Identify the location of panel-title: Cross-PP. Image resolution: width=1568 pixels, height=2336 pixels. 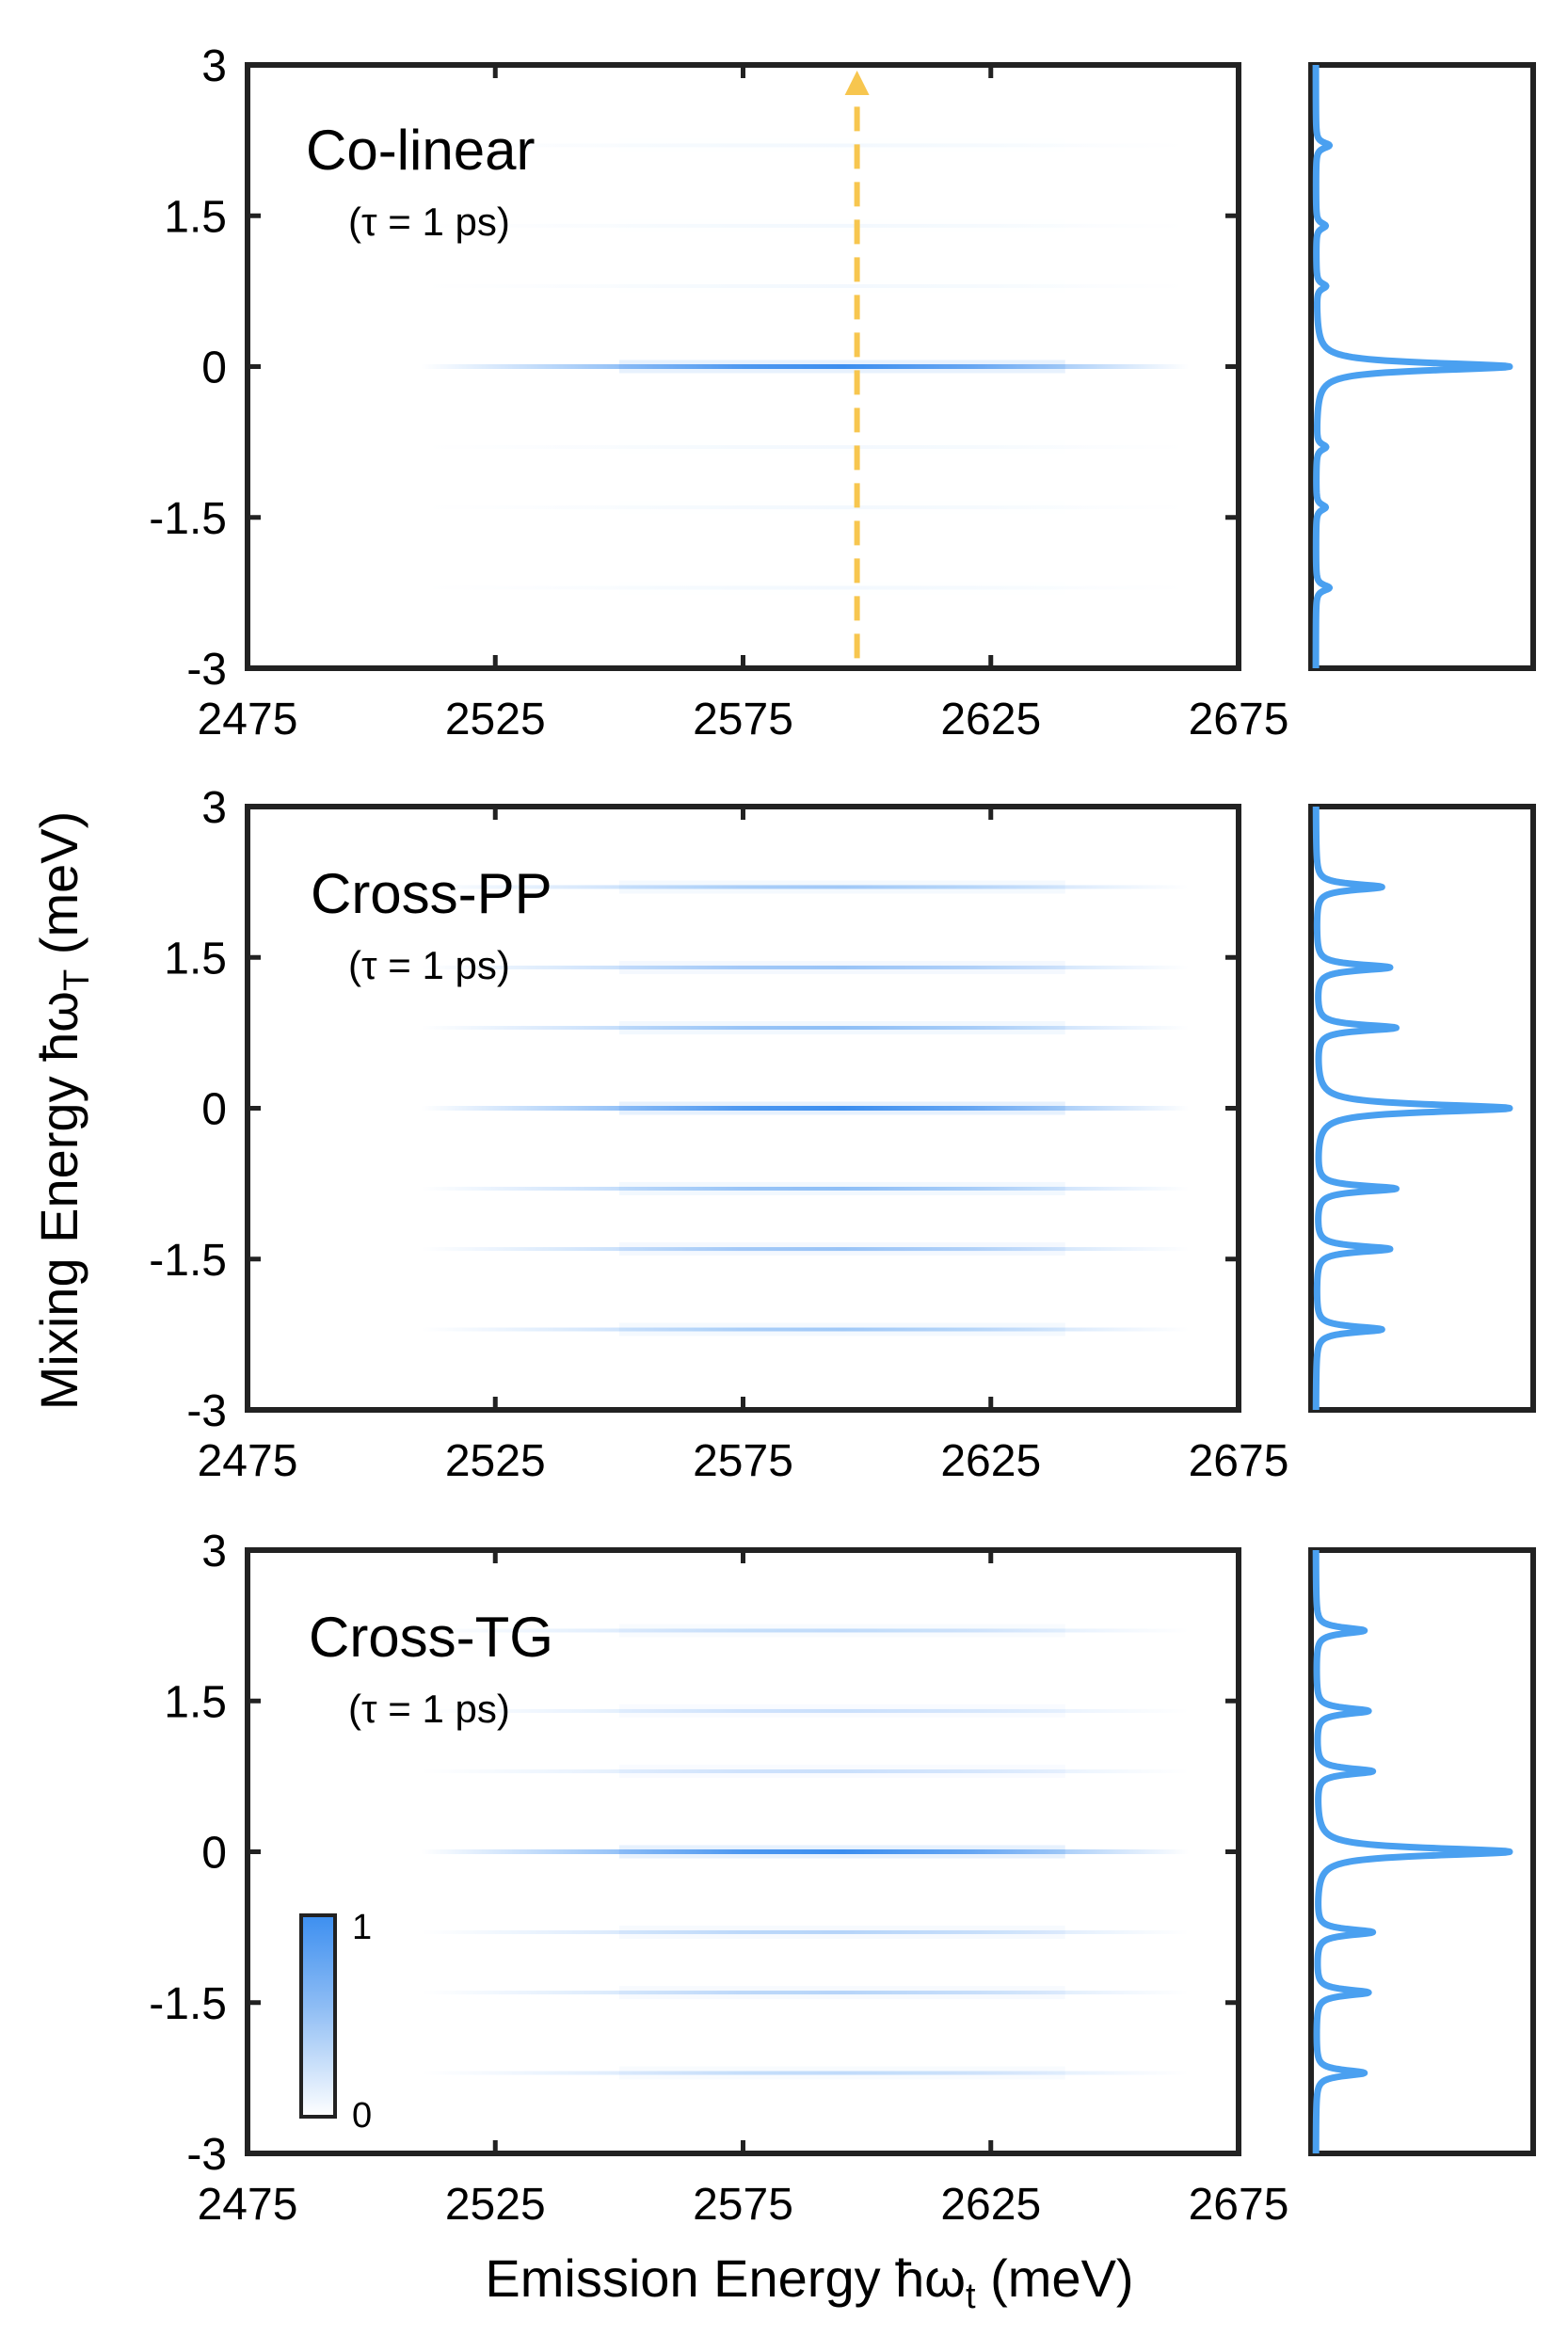
(431, 893).